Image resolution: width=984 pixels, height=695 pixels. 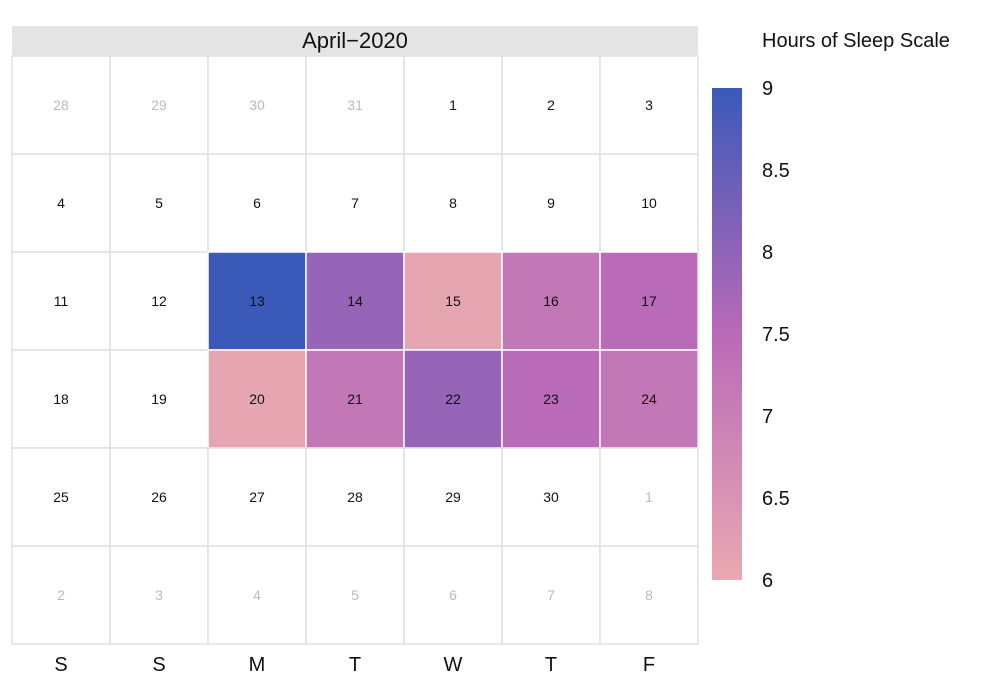 What do you see at coordinates (649, 399) in the screenshot?
I see `day-number-label: 24` at bounding box center [649, 399].